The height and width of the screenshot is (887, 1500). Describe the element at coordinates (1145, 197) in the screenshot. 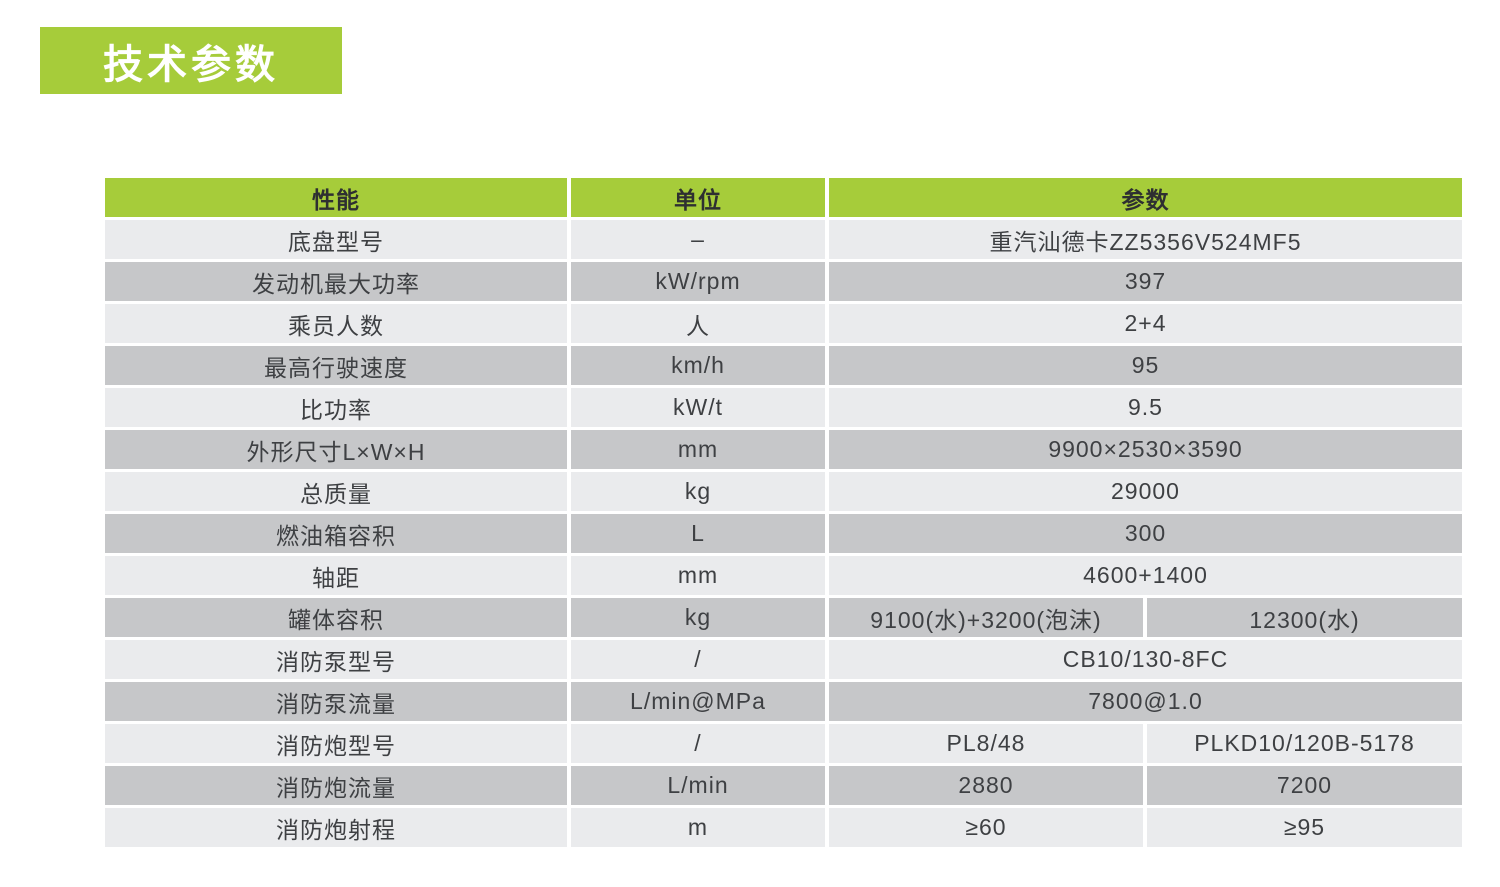

I see `column-header-parameter: 参数` at that location.